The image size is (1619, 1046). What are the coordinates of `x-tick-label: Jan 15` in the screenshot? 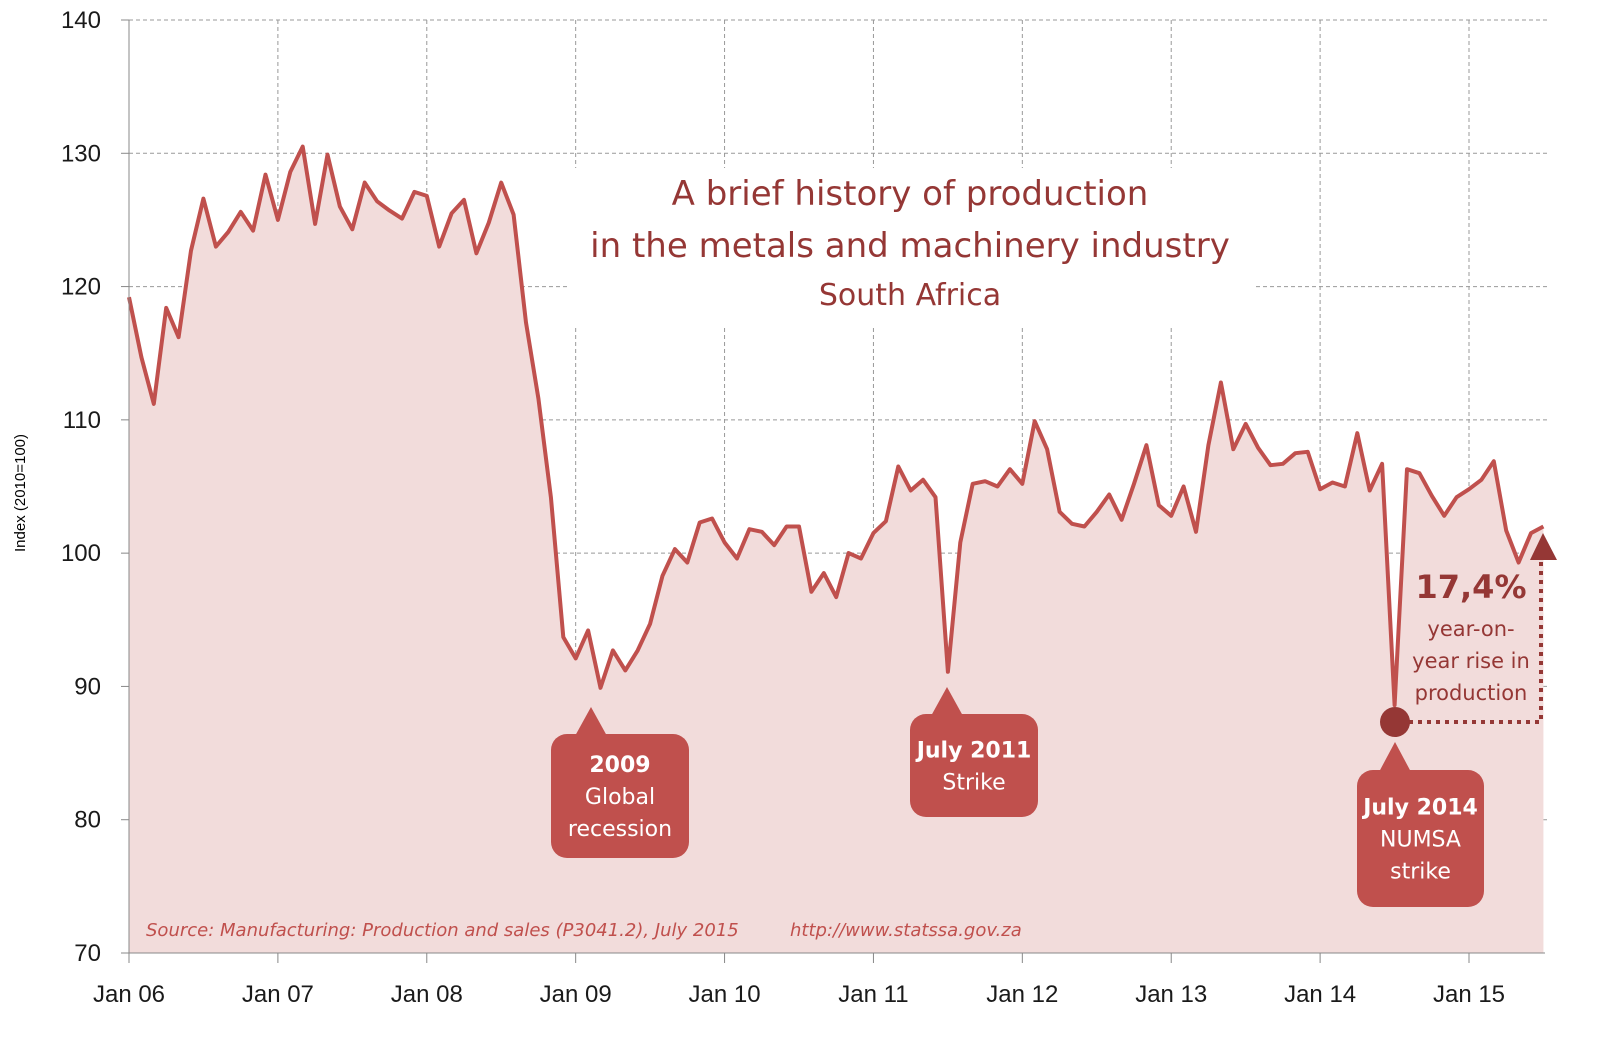 It's located at (1469, 994).